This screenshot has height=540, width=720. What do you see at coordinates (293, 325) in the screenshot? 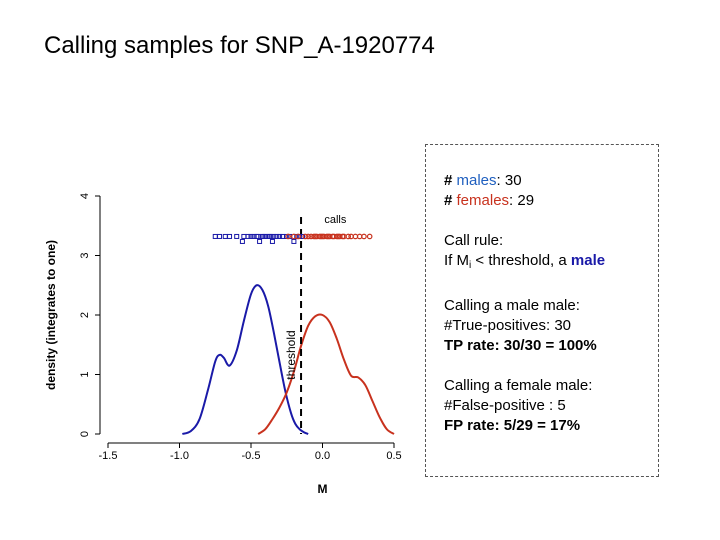
I see `threshold-group: threshold` at bounding box center [293, 325].